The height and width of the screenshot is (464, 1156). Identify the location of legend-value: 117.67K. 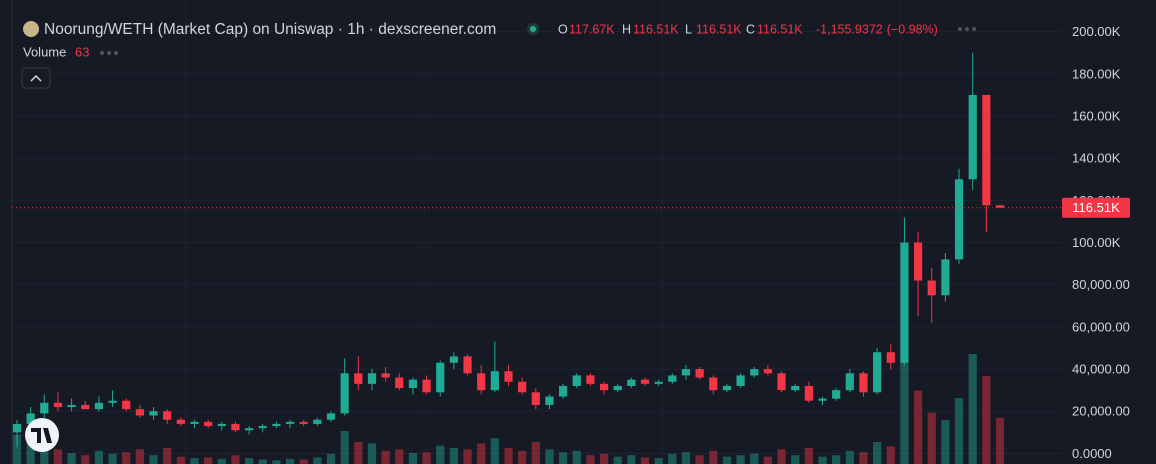
(592, 29).